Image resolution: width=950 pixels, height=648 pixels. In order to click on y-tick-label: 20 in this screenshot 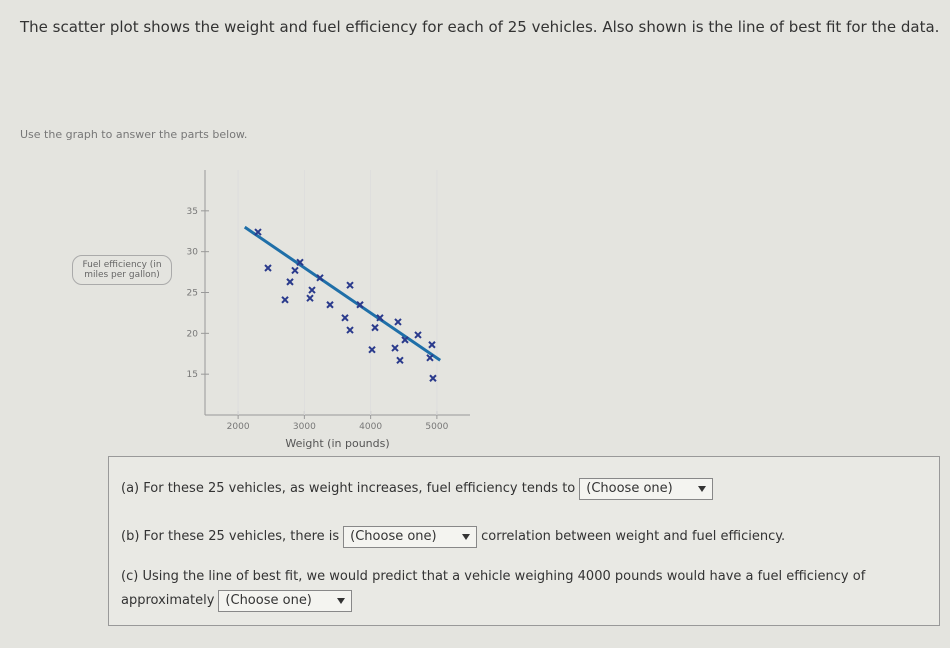, I will do `click(193, 334)`.